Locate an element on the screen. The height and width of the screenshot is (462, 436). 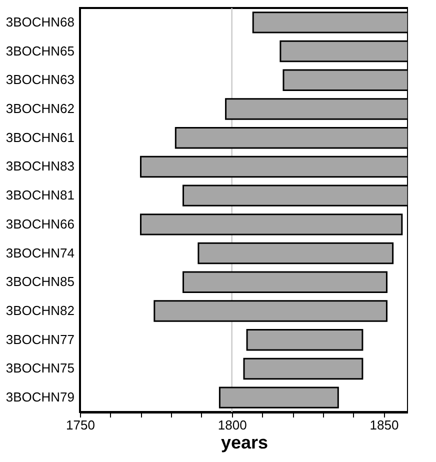
y-tick-label: 3BOCHN65 is located at coordinates (40, 50).